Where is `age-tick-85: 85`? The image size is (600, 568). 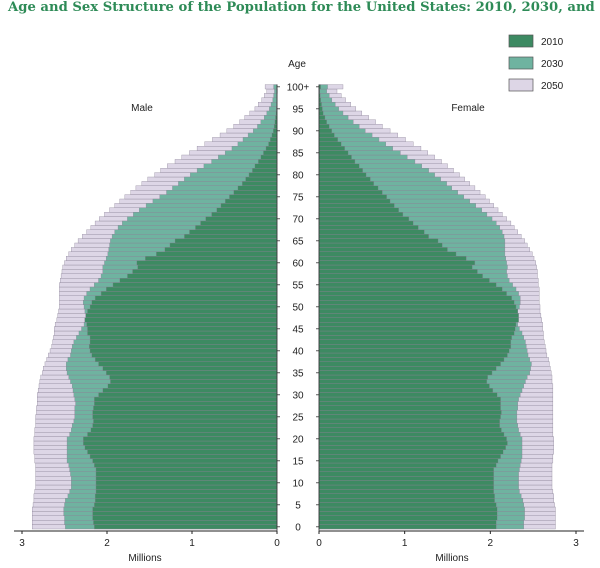 age-tick-85: 85 is located at coordinates (298, 153).